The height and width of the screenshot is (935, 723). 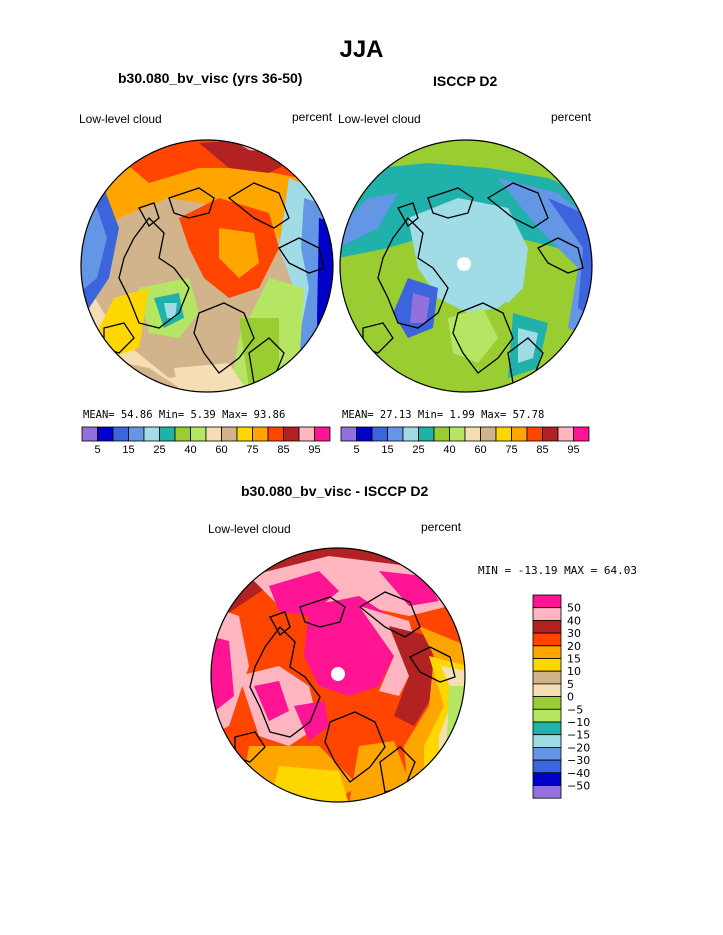 I want to click on left-field-label: Low-level cloud, so click(x=120, y=119).